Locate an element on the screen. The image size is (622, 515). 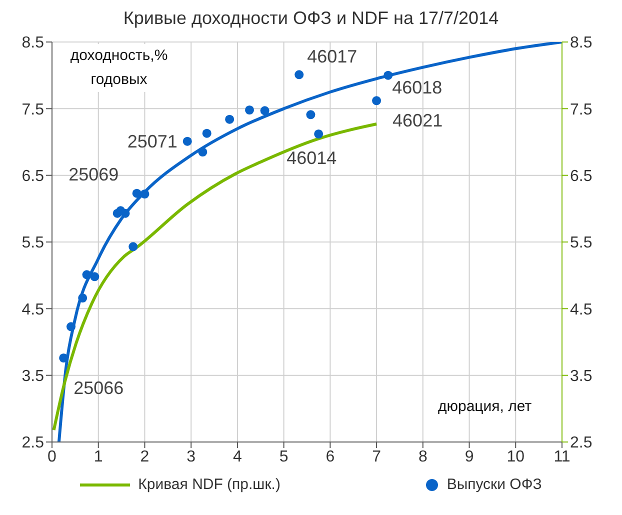
y-tick-label: 5.5 is located at coordinates (33, 243).